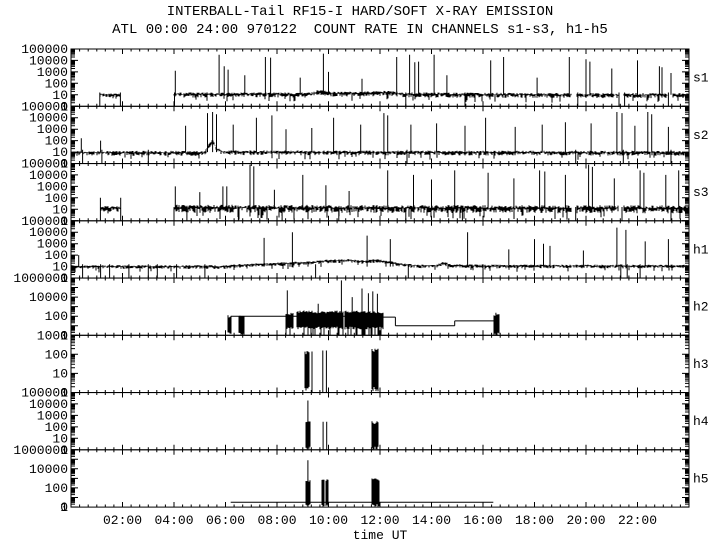  What do you see at coordinates (394, 192) in the screenshot?
I see `trace-s3` at bounding box center [394, 192].